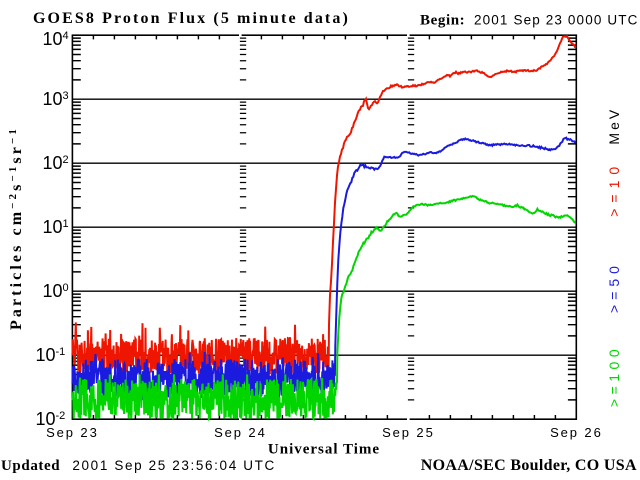  Describe the element at coordinates (72, 432) in the screenshot. I see `svg-text: Sep 23` at that location.